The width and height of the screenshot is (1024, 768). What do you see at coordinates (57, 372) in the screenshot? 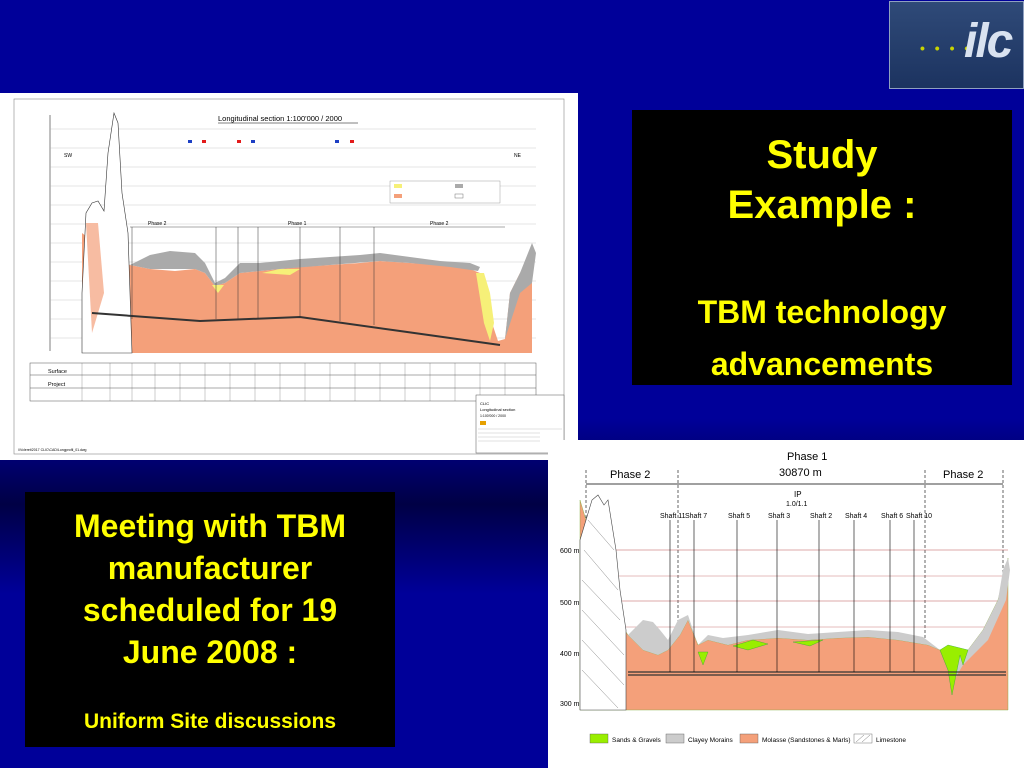
I see `row-surface-label: Surface` at bounding box center [57, 372].